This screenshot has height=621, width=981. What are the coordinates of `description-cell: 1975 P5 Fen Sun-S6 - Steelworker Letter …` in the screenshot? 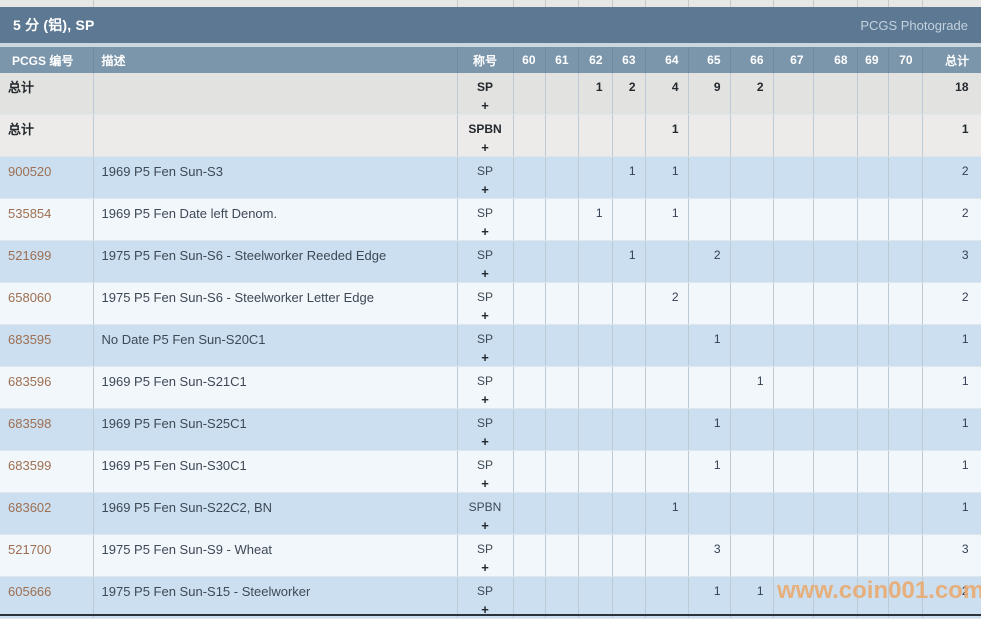 It's located at (275, 304).